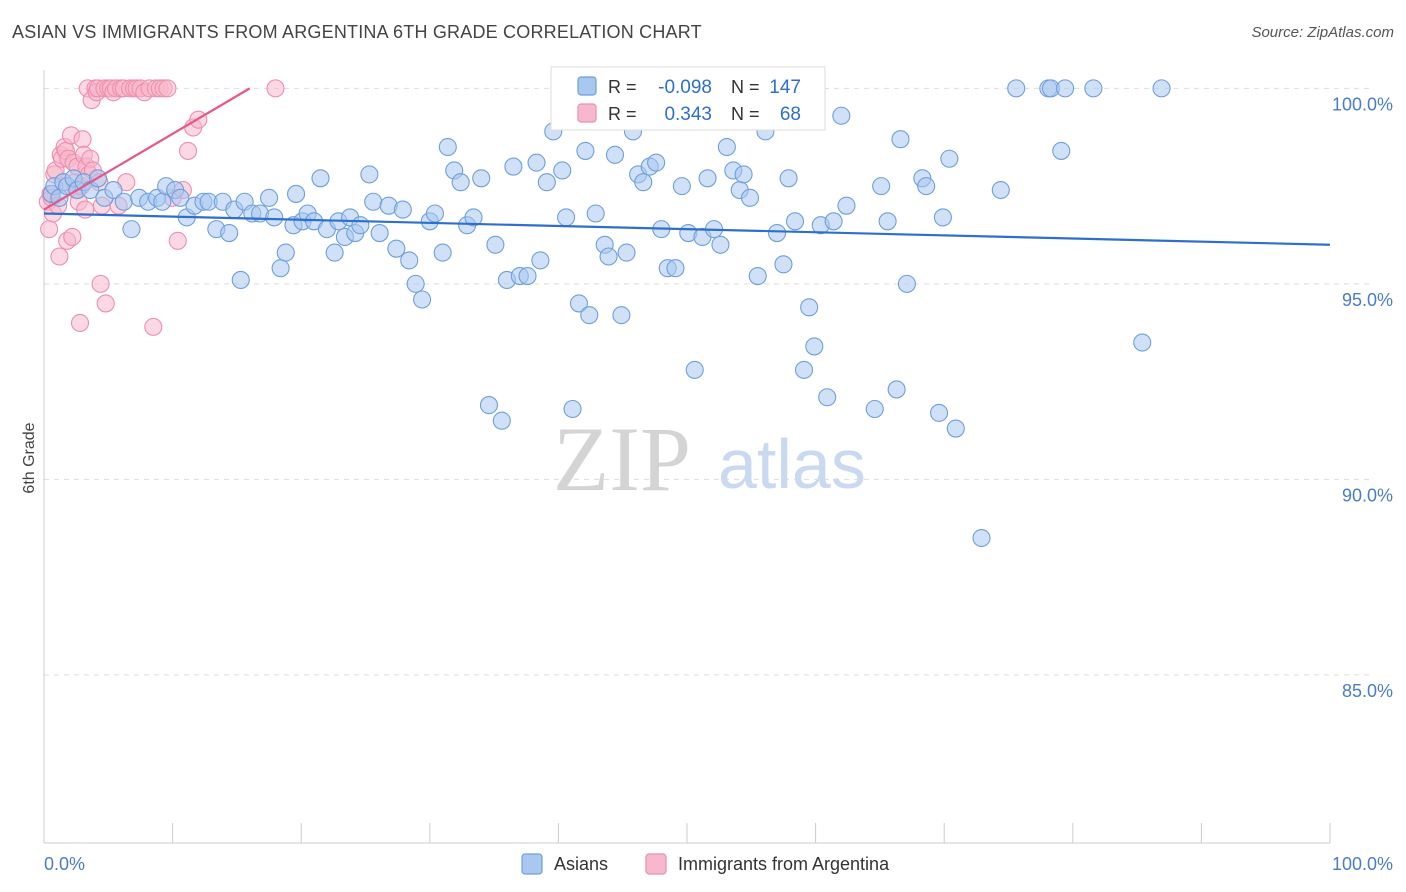 The height and width of the screenshot is (892, 1406). Describe the element at coordinates (1362, 104) in the screenshot. I see `y-tick-label: 100.0%` at that location.